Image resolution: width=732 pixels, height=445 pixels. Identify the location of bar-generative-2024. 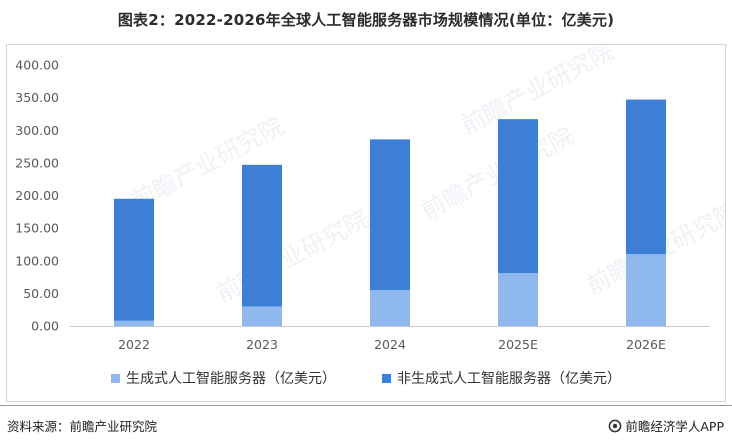
(390, 308).